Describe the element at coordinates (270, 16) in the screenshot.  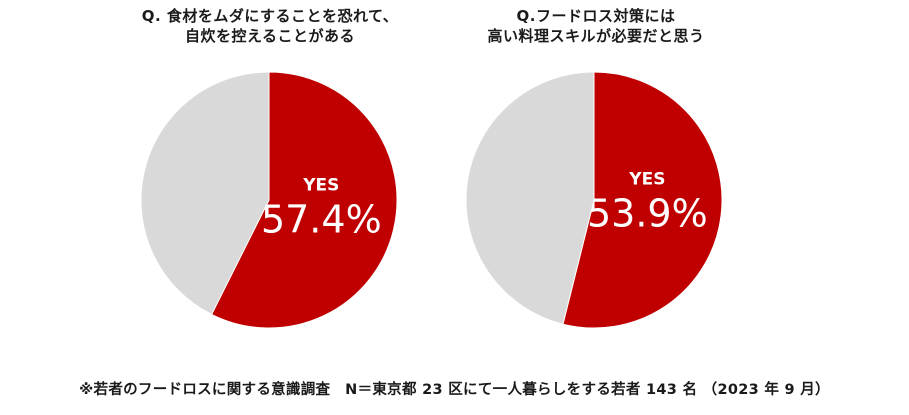
I see `chart-1-title-line-1: Q. 食材をムダにすることを恐れて、` at that location.